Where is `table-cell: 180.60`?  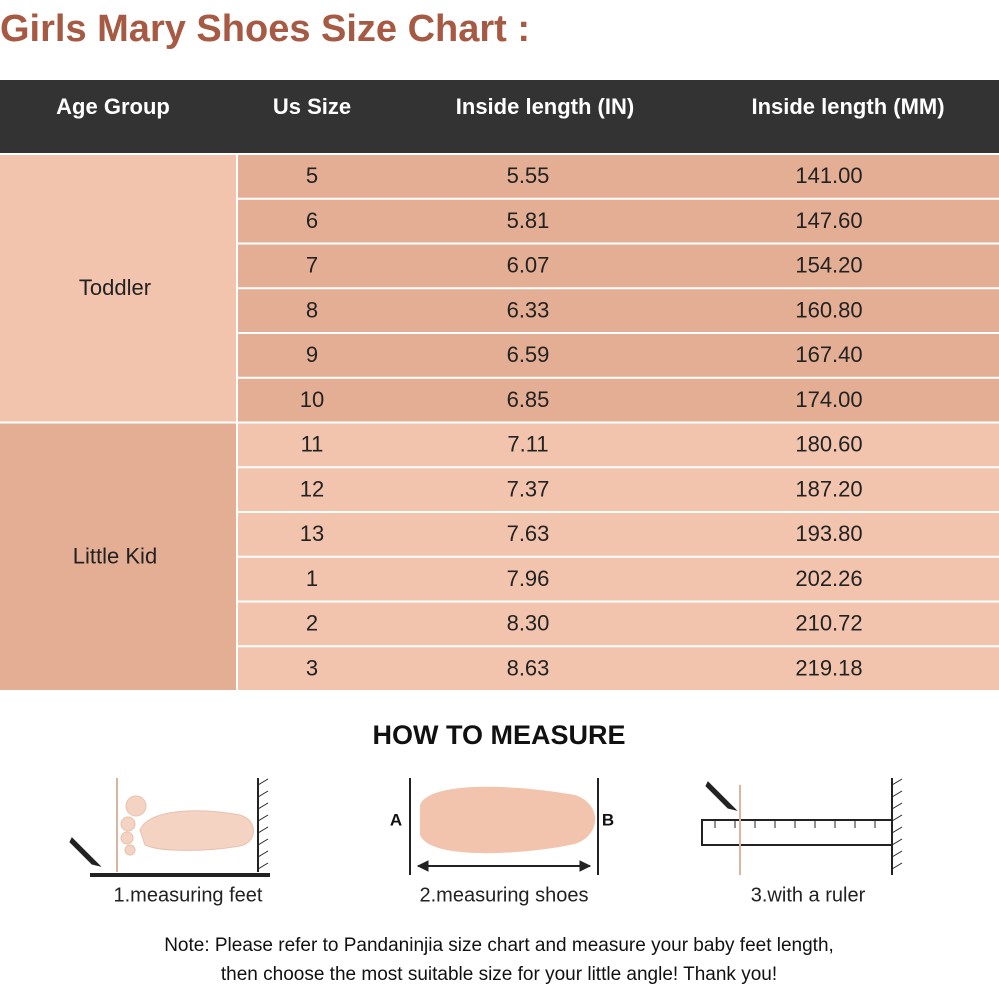 table-cell: 180.60 is located at coordinates (828, 444).